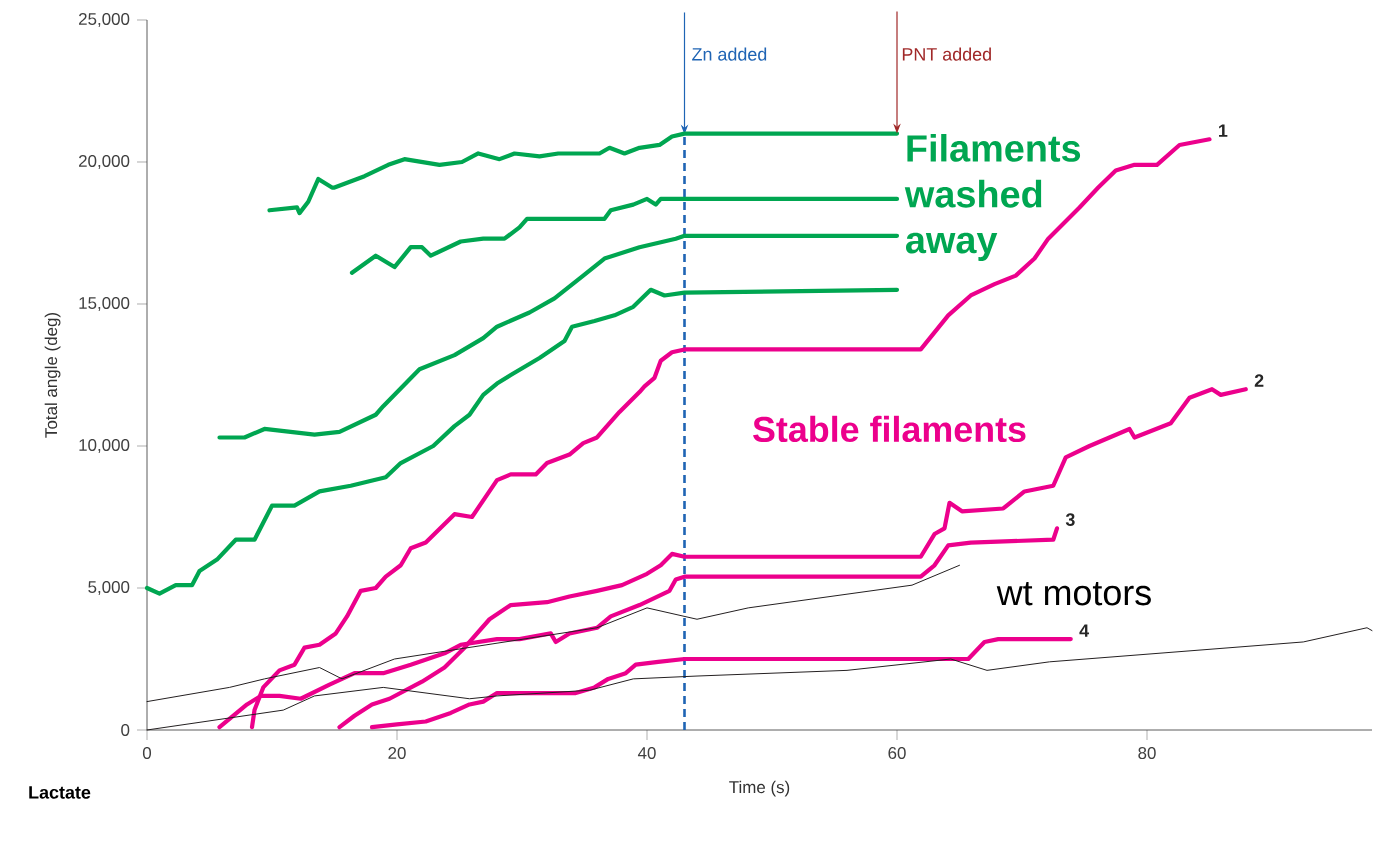 The width and height of the screenshot is (1380, 853). I want to click on y-tick-label: 15,000, so click(104, 304).